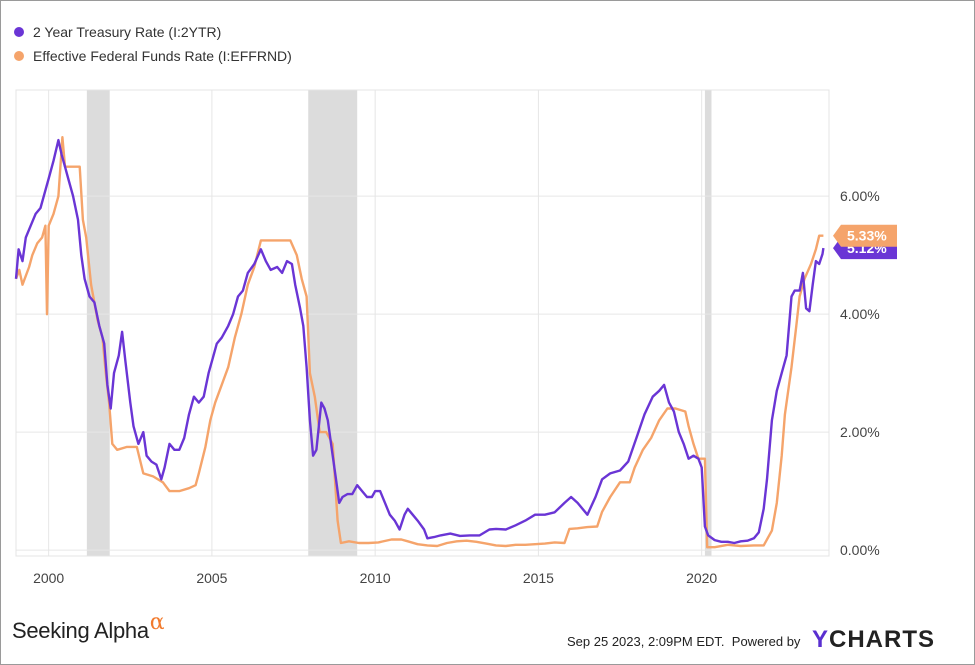  I want to click on timestamp: Sep 25 2023, 2:09PM EDT., so click(646, 641).